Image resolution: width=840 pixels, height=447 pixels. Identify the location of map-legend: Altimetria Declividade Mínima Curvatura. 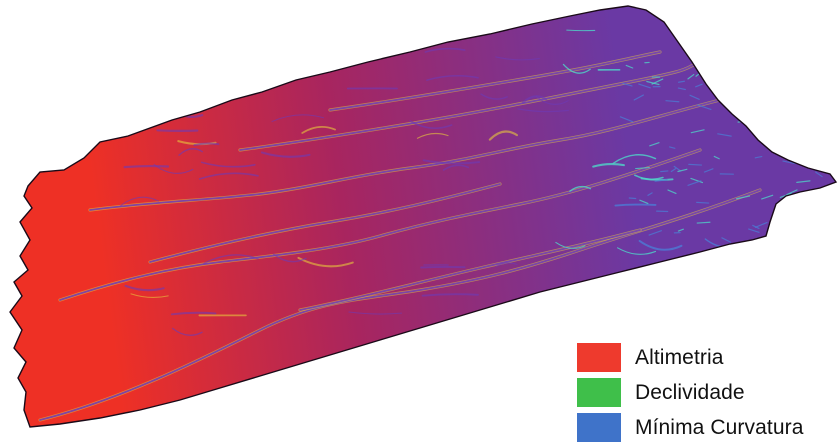
(708, 392).